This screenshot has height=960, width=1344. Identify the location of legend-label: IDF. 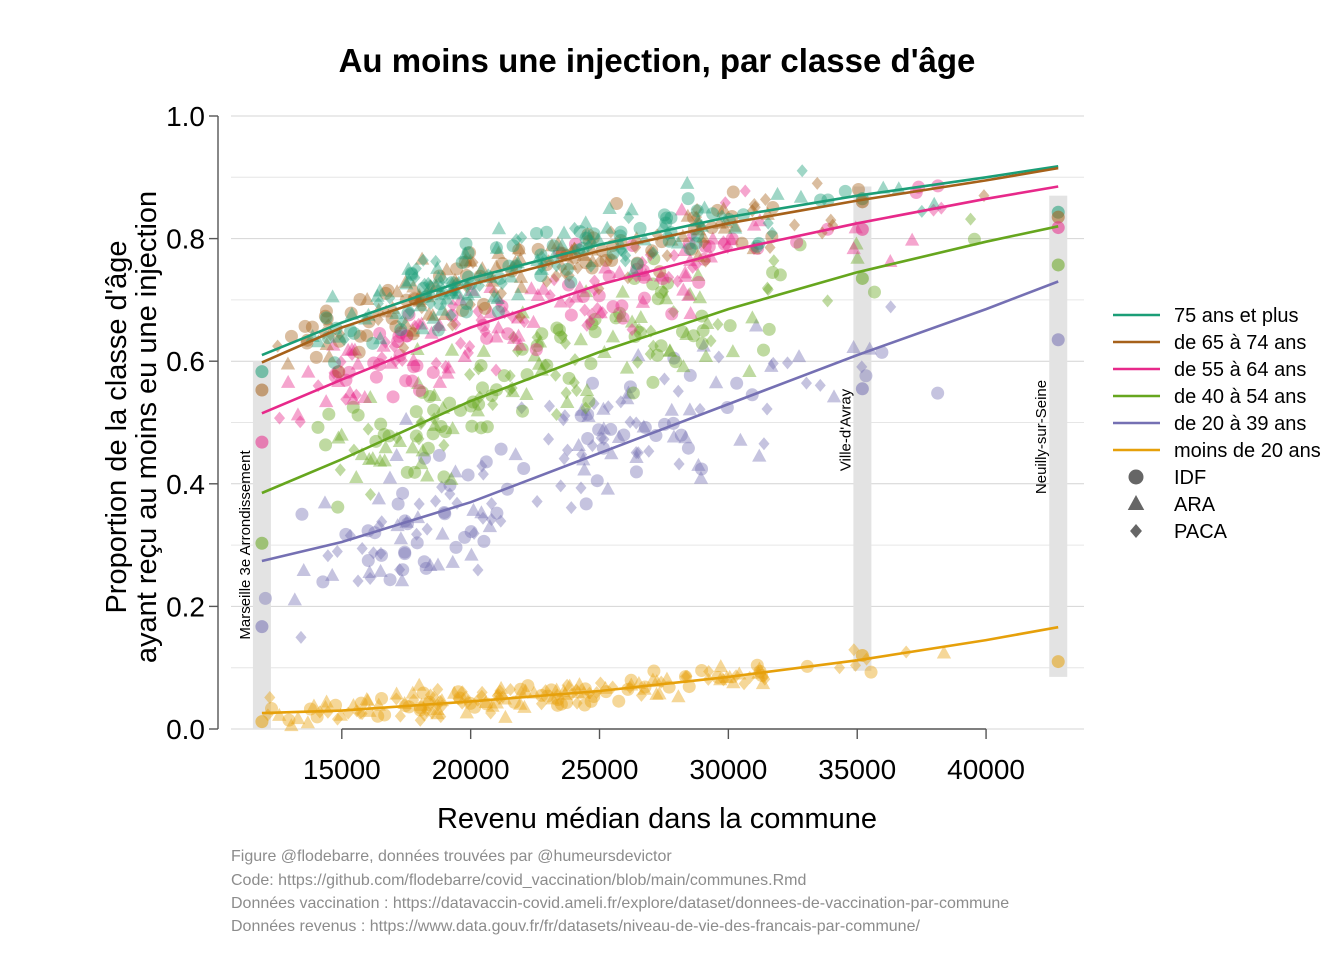
(1190, 478).